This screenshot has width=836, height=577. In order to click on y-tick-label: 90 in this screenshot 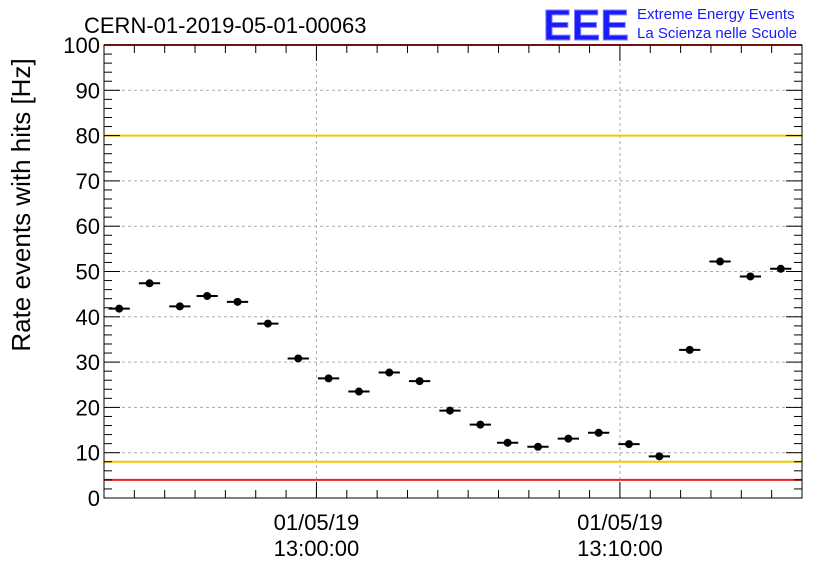, I will do `click(88, 90)`.